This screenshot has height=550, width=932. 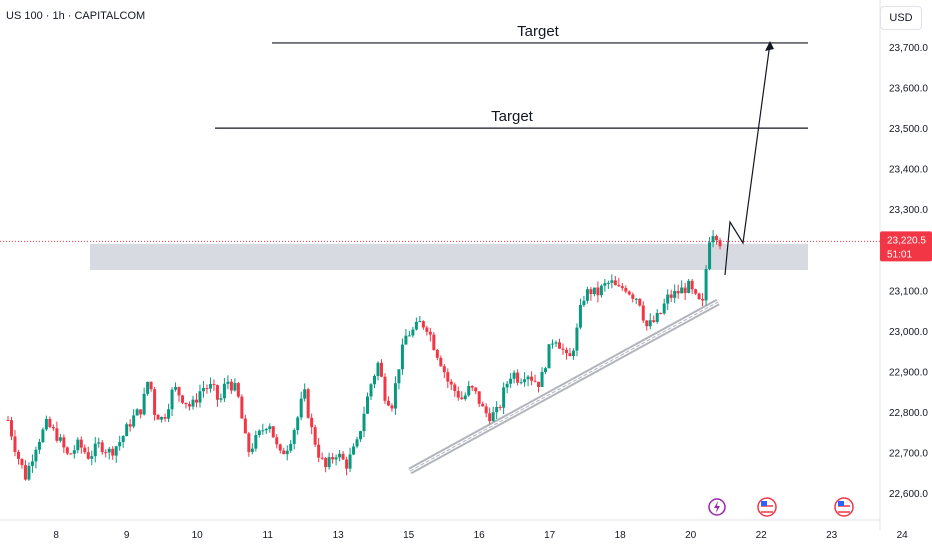 What do you see at coordinates (747, 159) in the screenshot?
I see `projection-path` at bounding box center [747, 159].